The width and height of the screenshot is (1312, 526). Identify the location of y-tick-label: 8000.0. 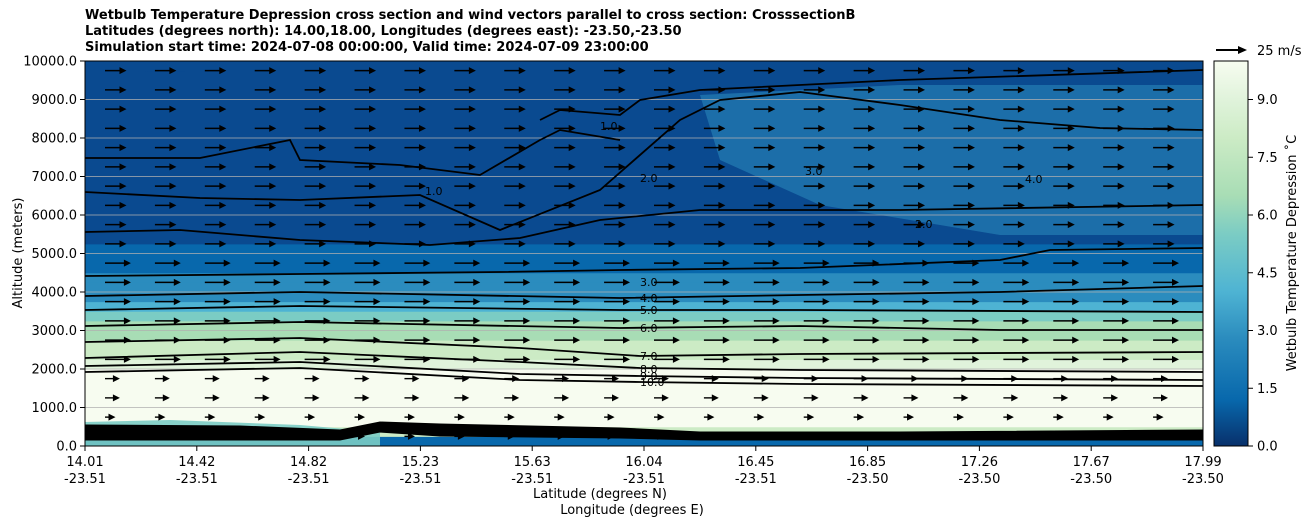
(55, 139).